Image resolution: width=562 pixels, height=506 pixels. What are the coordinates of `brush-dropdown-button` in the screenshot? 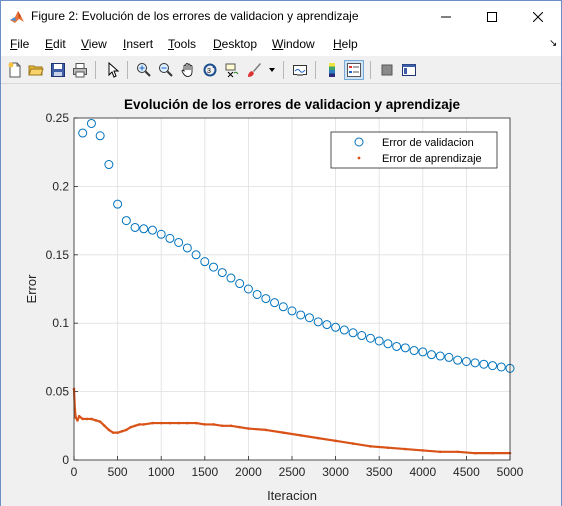 It's located at (272, 70).